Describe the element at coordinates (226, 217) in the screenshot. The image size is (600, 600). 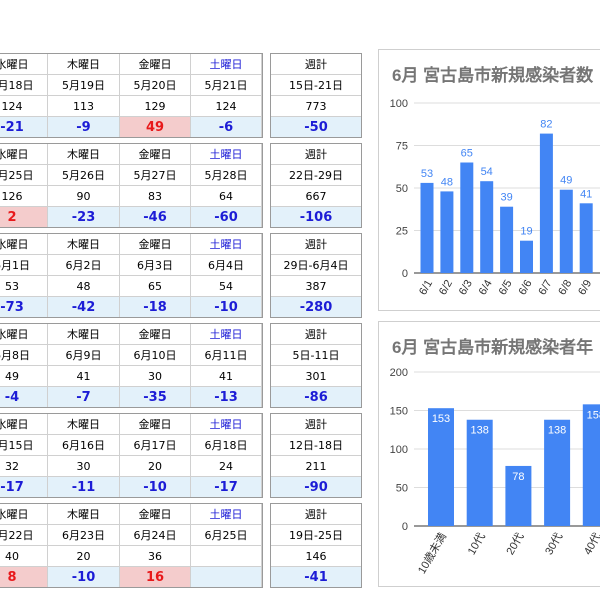
I see `diff-cell: -60` at that location.